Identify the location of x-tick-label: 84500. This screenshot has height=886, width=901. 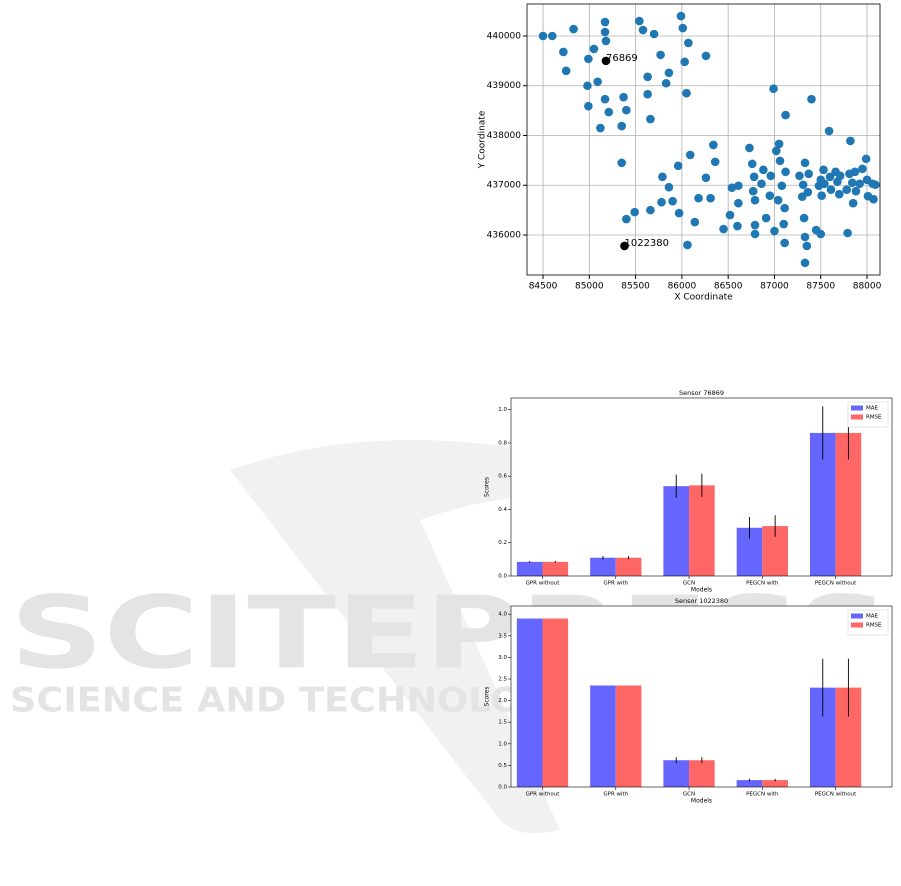
(543, 287).